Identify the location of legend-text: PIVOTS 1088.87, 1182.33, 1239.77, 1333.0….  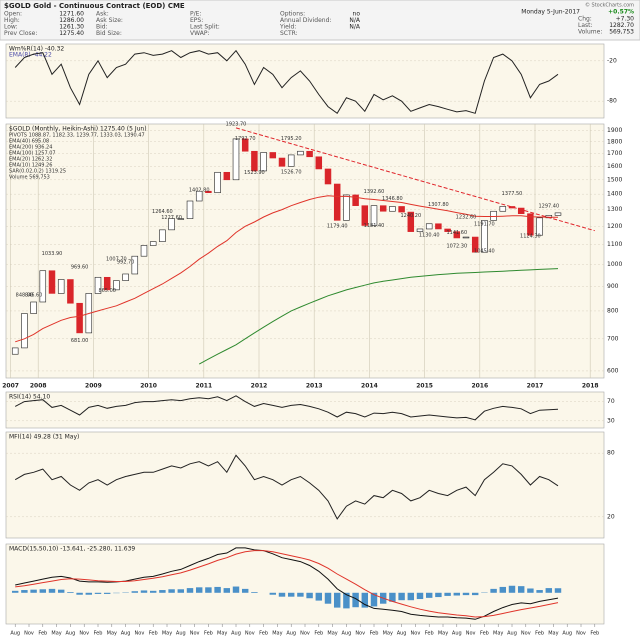
(77, 136).